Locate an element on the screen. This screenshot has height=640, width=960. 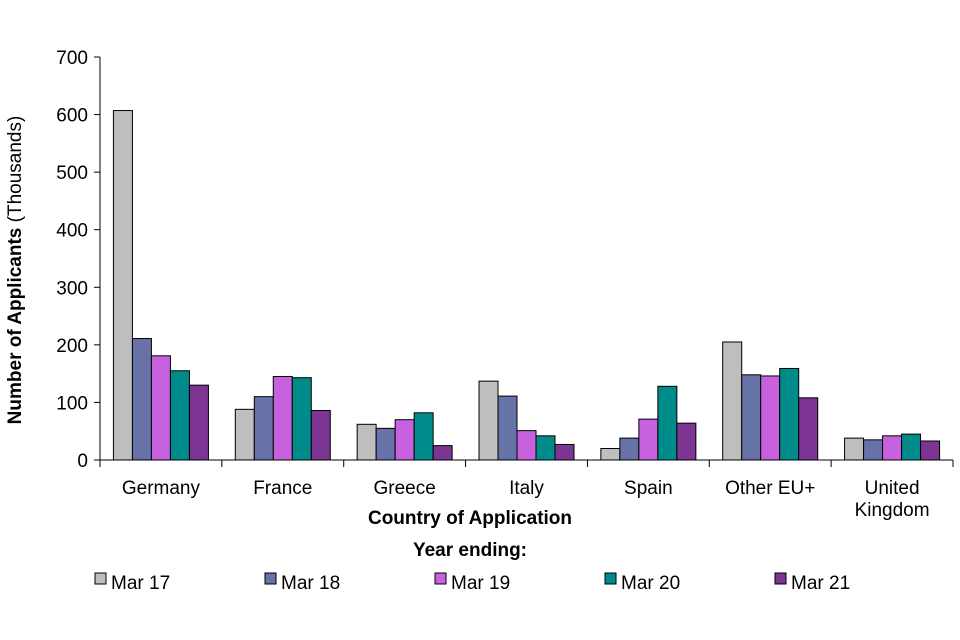
x-tick-label: Germany is located at coordinates (161, 488).